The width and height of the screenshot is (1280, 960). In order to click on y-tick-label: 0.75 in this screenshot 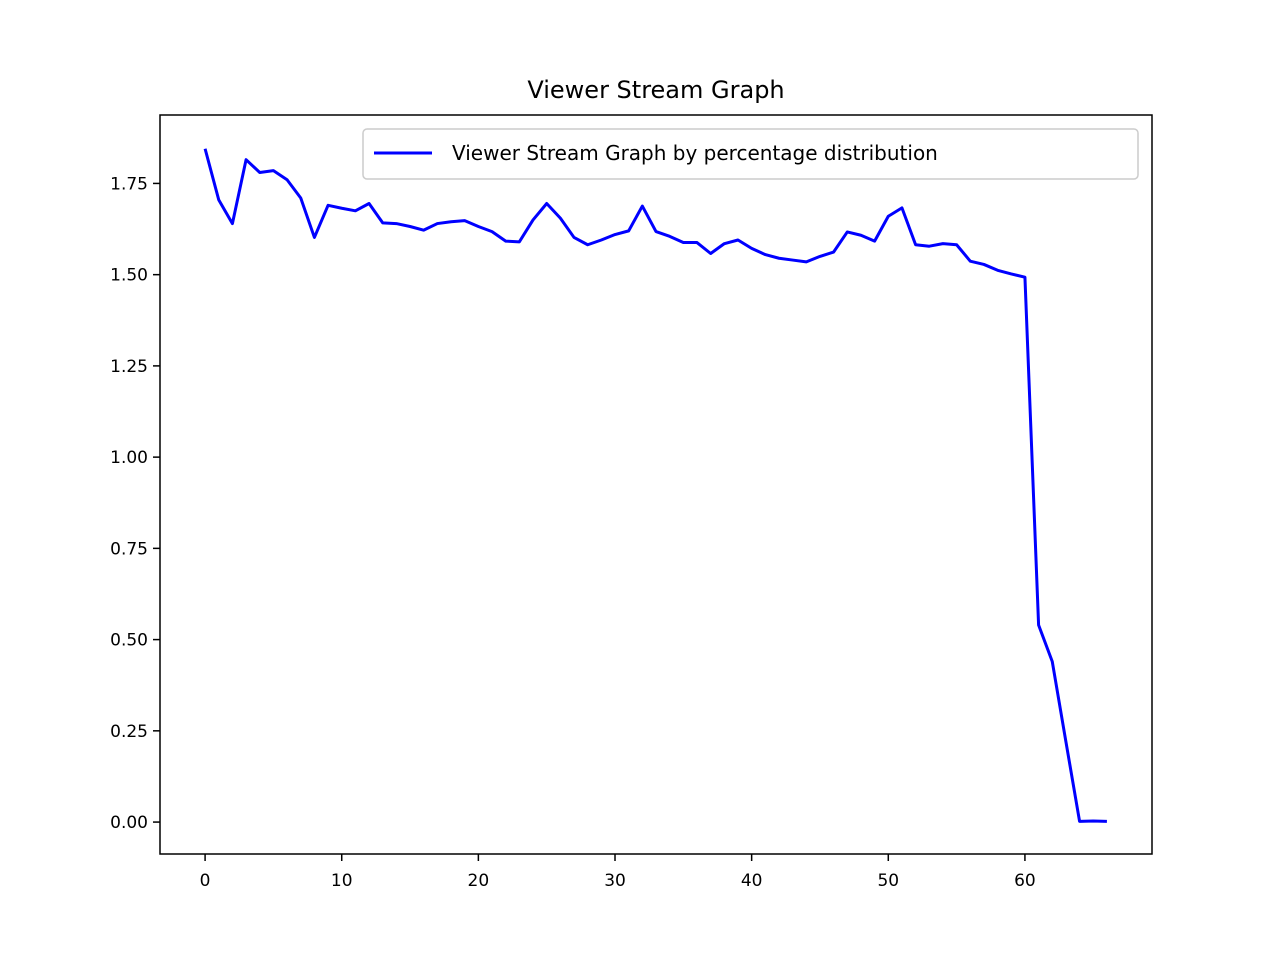, I will do `click(129, 549)`.